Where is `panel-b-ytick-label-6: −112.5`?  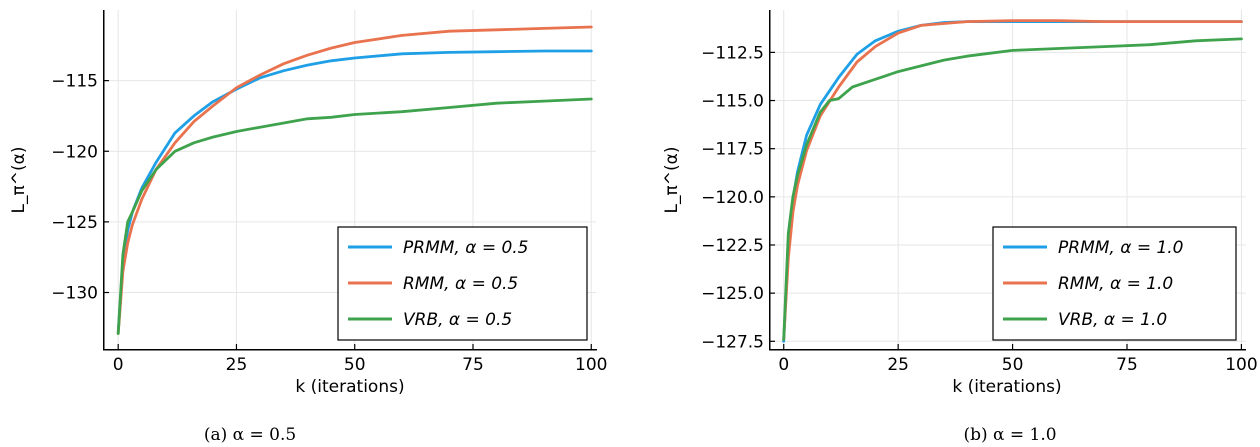 panel-b-ytick-label-6: −112.5 is located at coordinates (732, 53).